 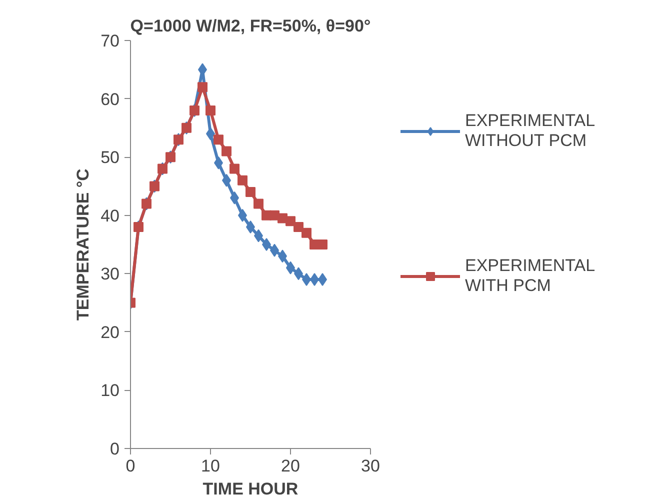 What do you see at coordinates (210, 466) in the screenshot?
I see `x-tick-label: 10` at bounding box center [210, 466].